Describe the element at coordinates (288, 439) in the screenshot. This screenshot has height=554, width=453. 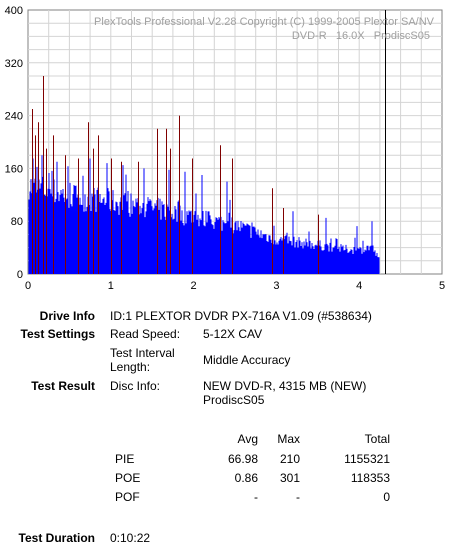
I see `col-max-header: Max` at that location.